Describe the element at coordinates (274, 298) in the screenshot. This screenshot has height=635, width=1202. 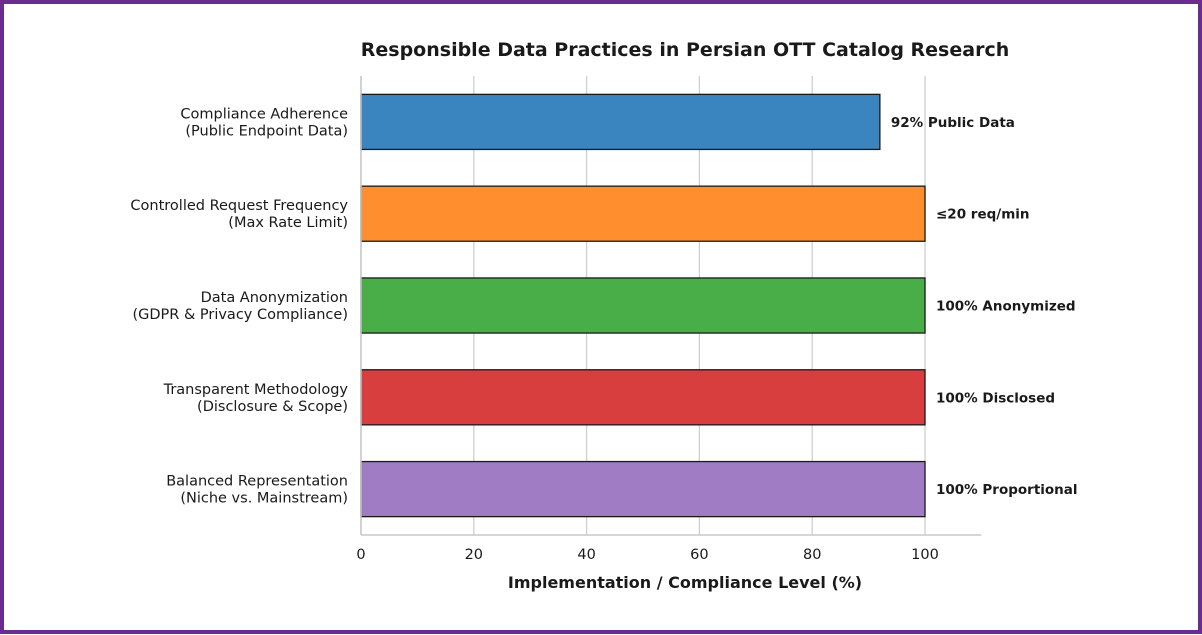
I see `category-label: Data Anonymization` at that location.